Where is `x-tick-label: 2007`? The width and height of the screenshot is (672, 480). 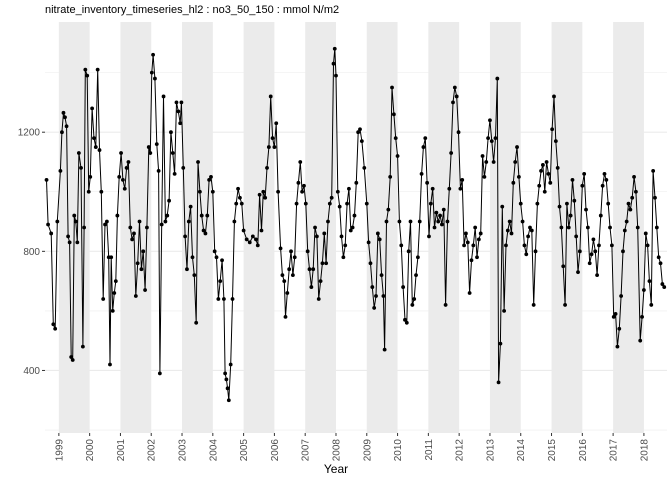
x-tick-label: 2007 is located at coordinates (306, 450).